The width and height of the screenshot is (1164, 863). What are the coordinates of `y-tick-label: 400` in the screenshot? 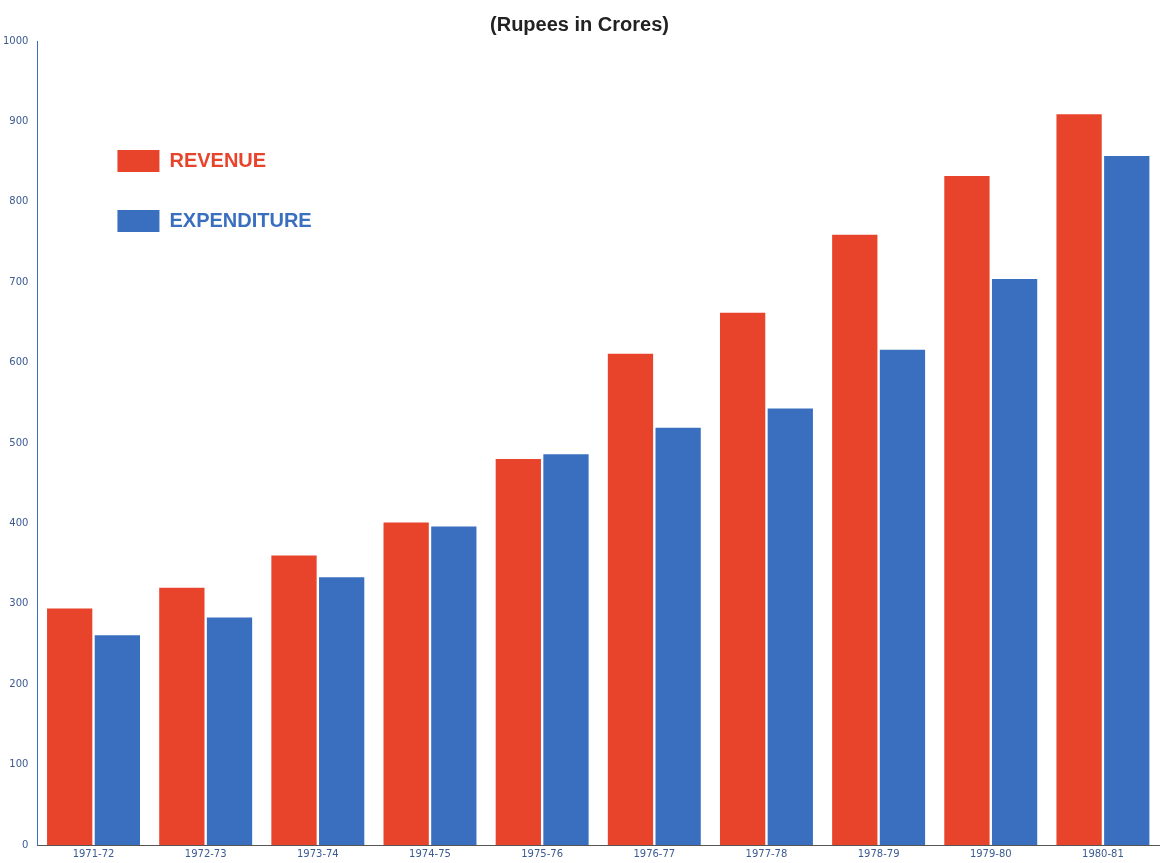 It's located at (19, 522).